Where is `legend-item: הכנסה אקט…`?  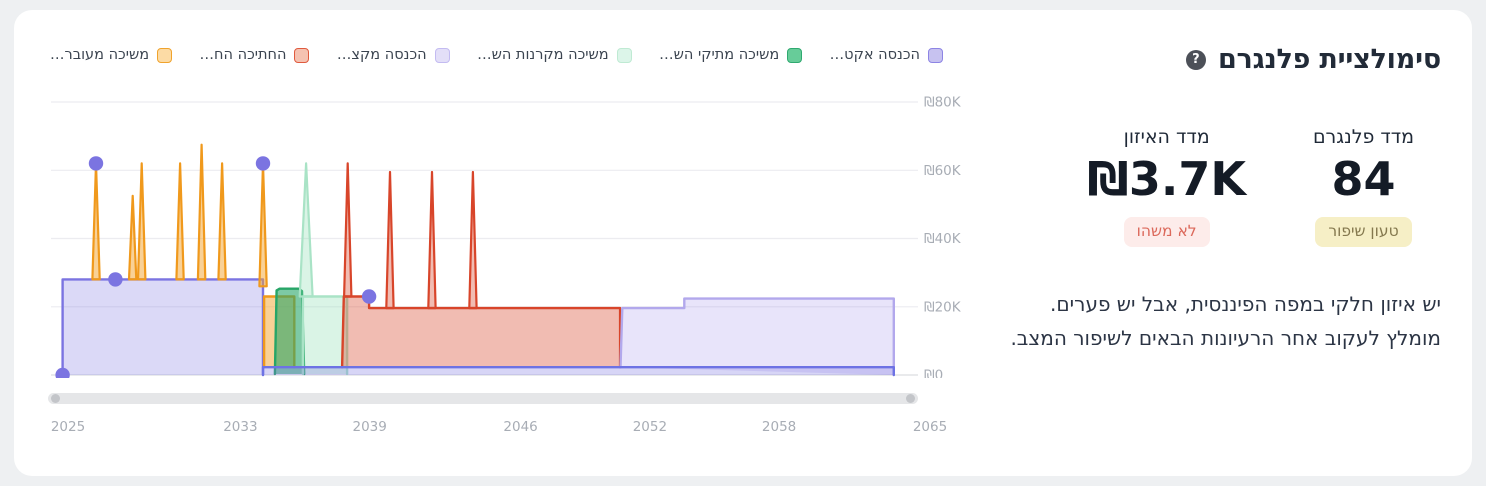 legend-item: הכנסה אקט… is located at coordinates (886, 55).